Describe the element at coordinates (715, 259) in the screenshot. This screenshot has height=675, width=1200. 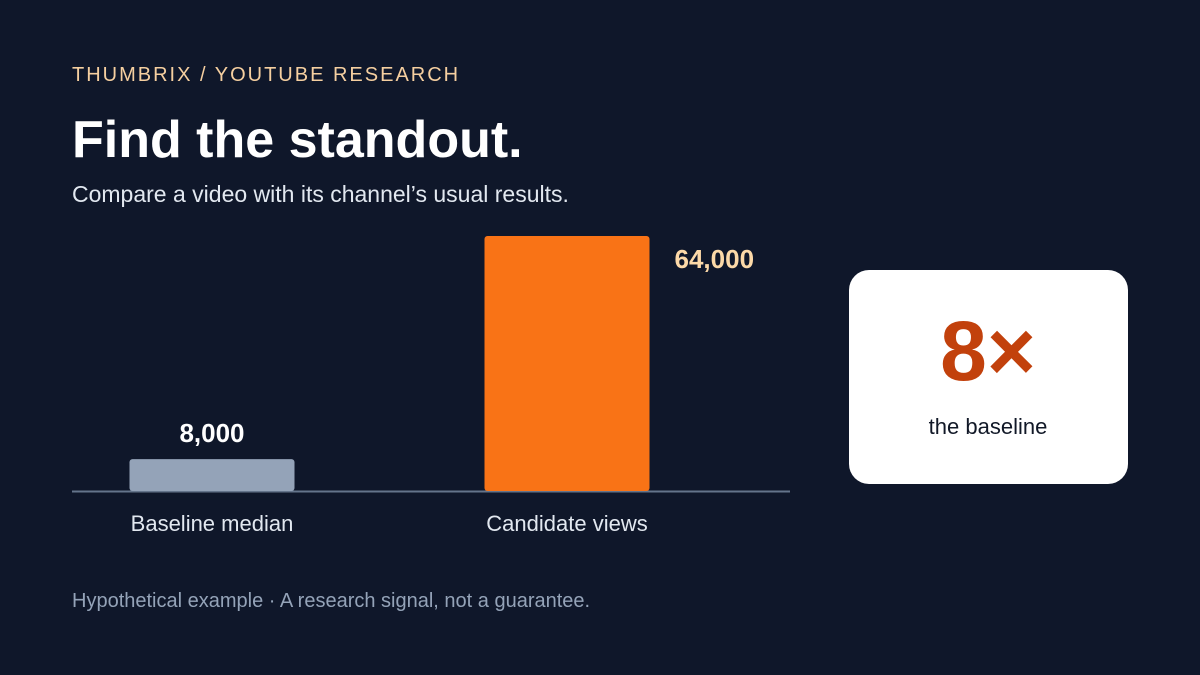
I see `value-label: 64,000` at that location.